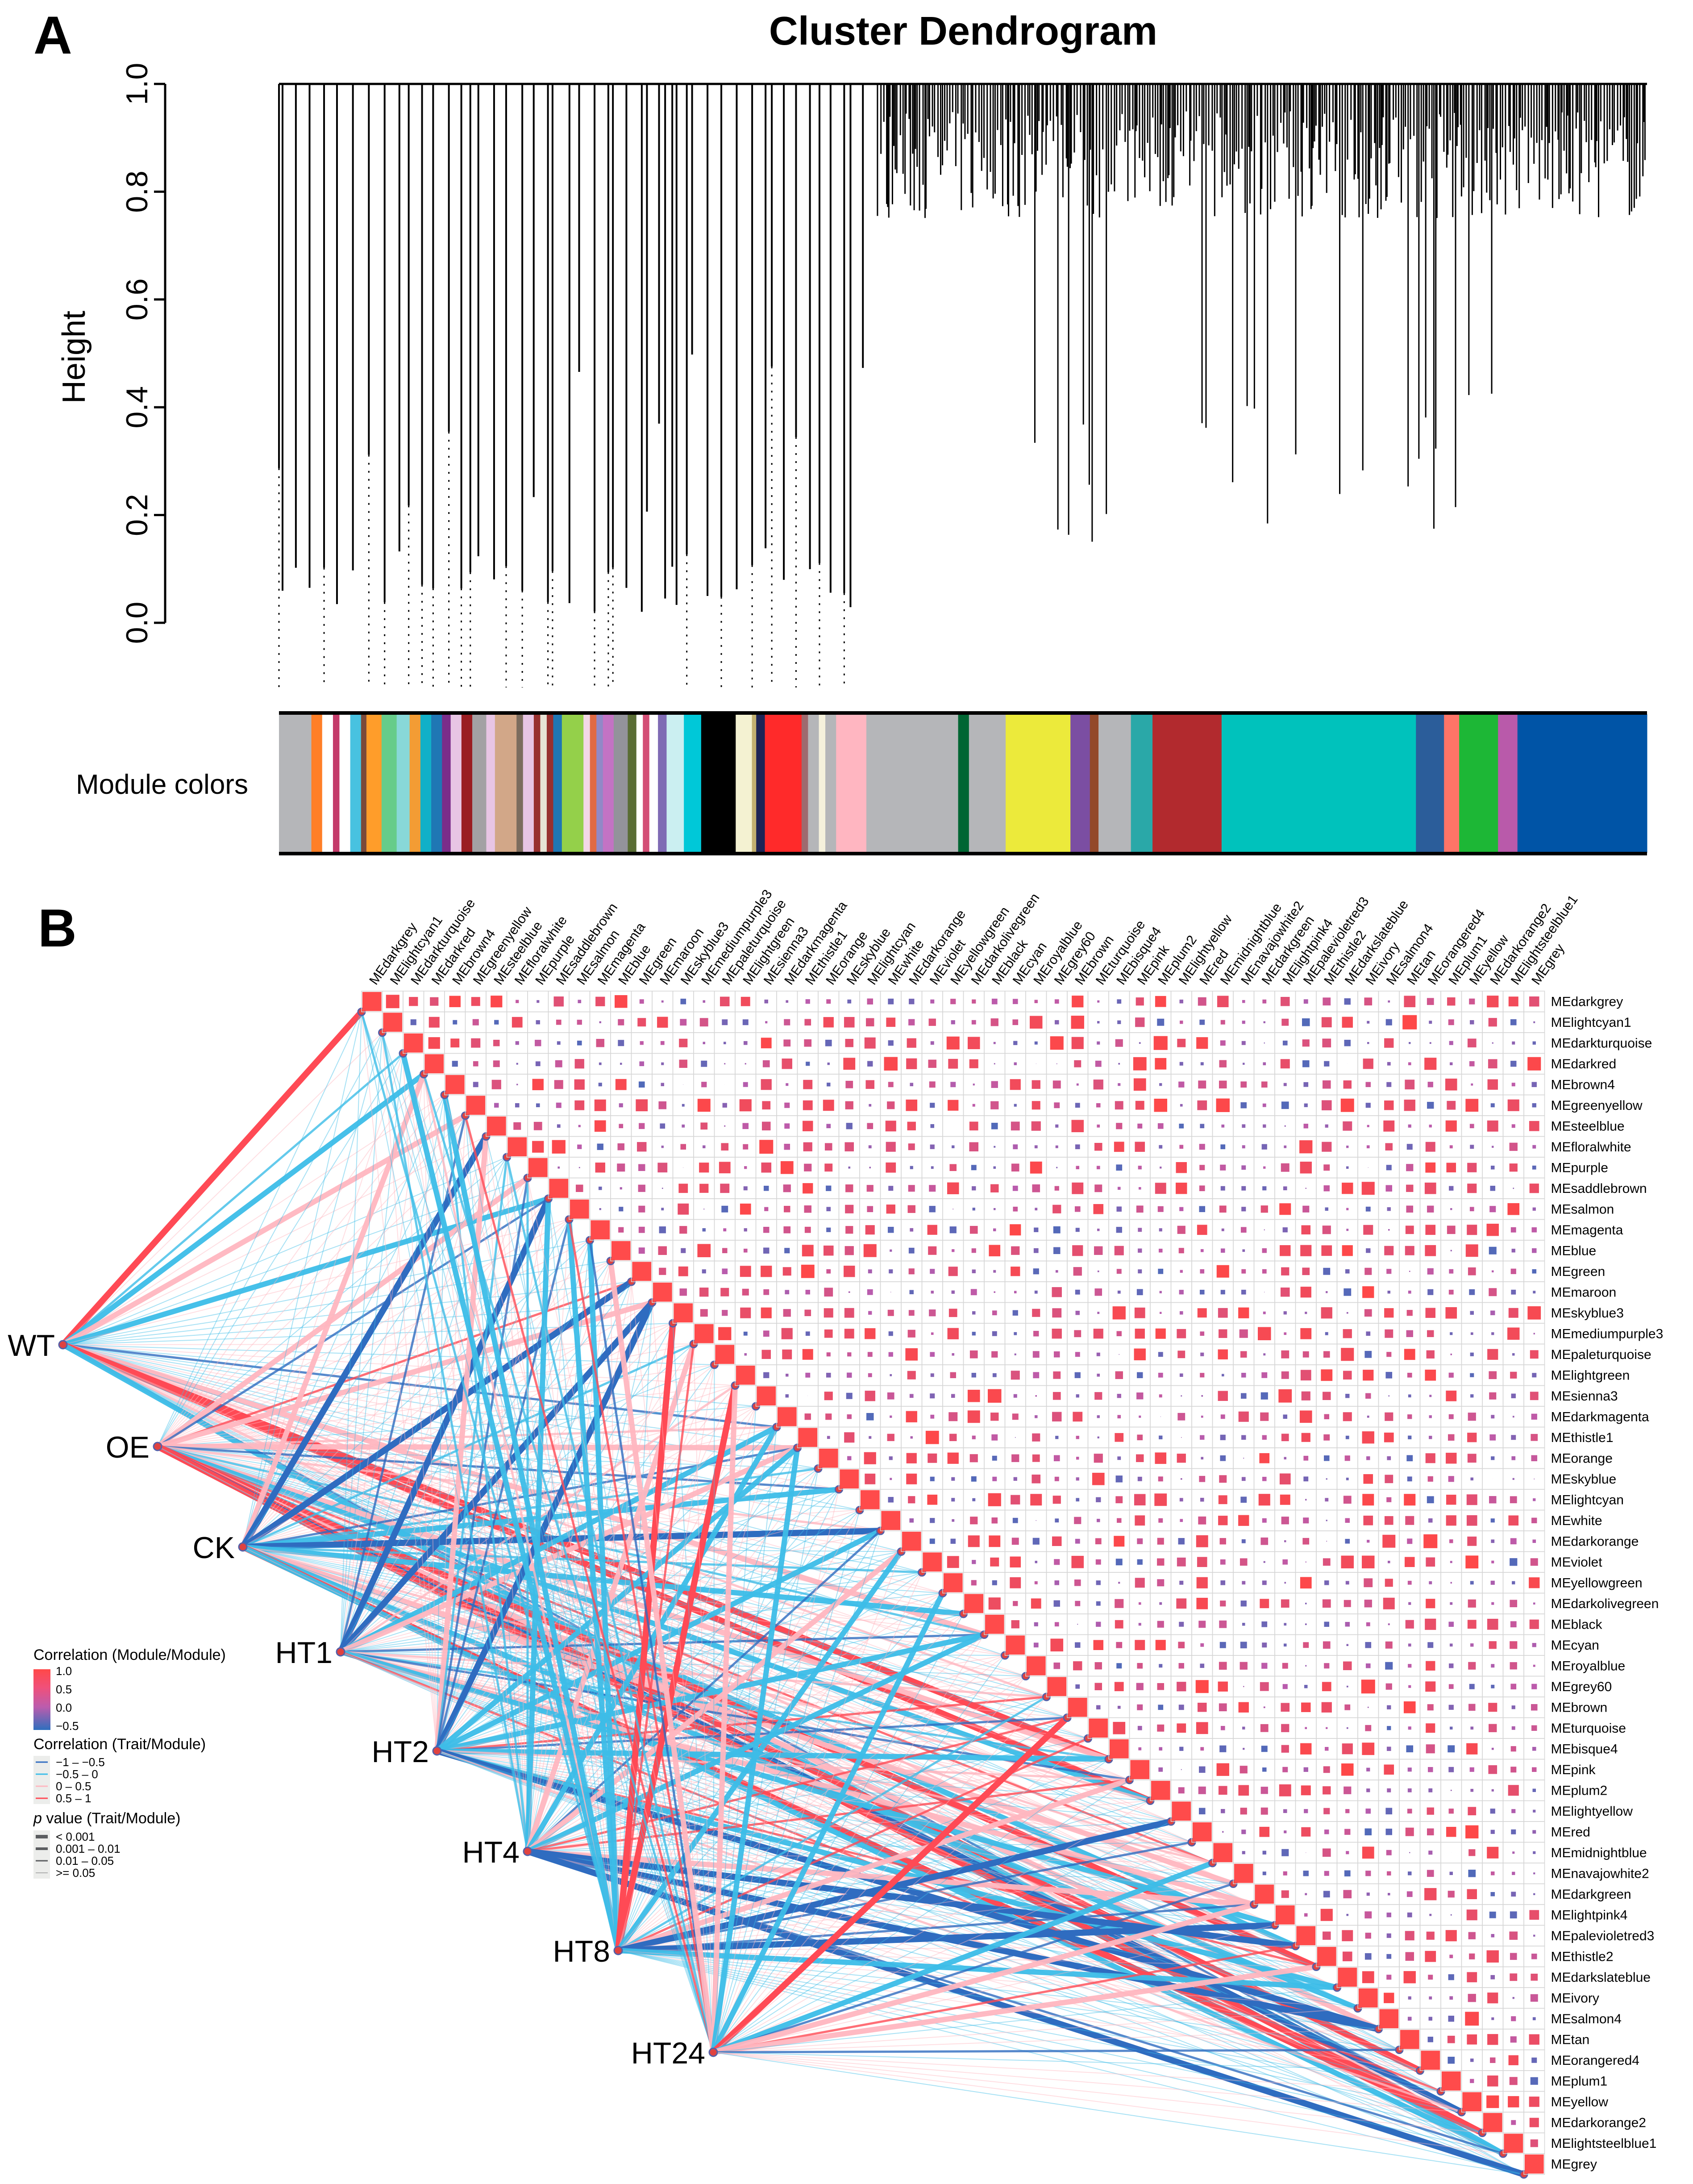  Describe the element at coordinates (143, 353) in the screenshot. I see `y-axis: 0.00.20.40.60.81.0` at that location.